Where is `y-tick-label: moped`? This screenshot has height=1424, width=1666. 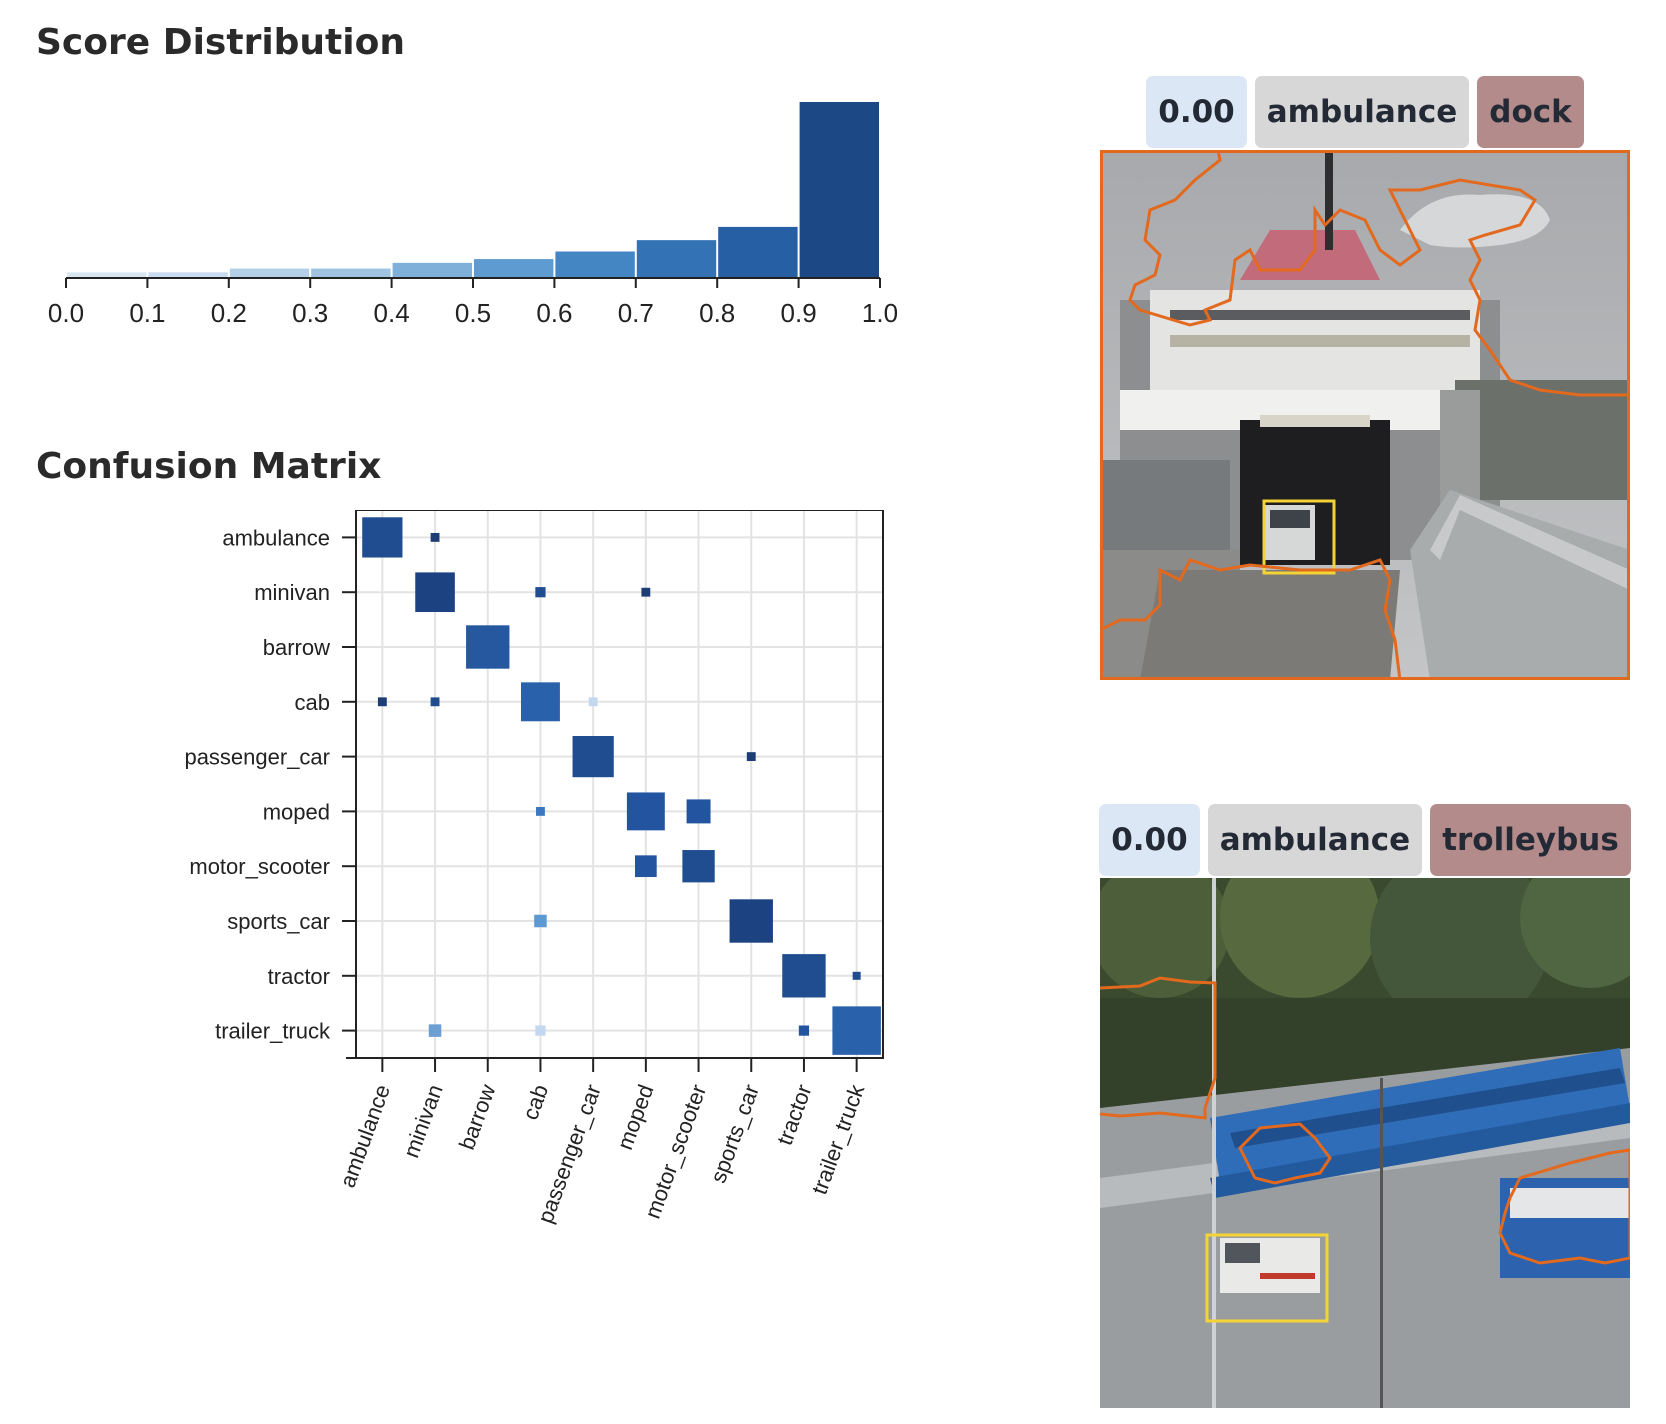 y-tick-label: moped is located at coordinates (296, 811).